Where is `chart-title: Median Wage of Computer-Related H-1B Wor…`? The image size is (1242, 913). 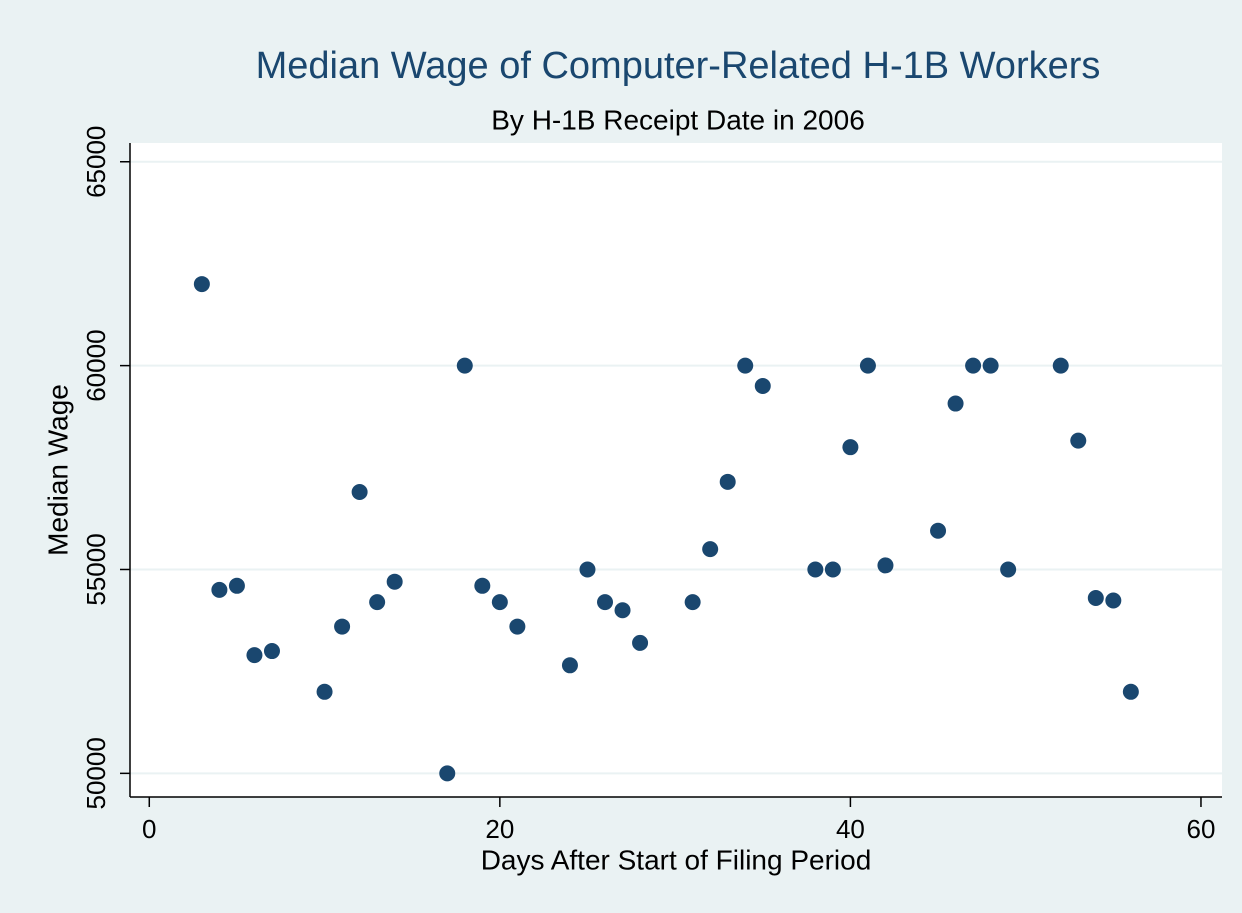
chart-title: Median Wage of Computer-Related H-1B Wor… is located at coordinates (678, 66).